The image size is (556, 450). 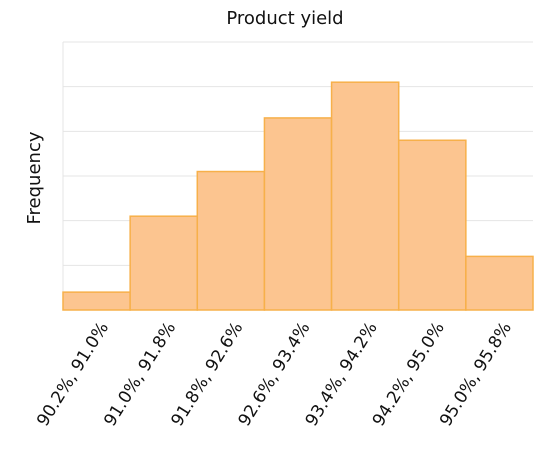 What do you see at coordinates (342, 374) in the screenshot?
I see `x-tick-label: 93.4%, 94.2%` at bounding box center [342, 374].